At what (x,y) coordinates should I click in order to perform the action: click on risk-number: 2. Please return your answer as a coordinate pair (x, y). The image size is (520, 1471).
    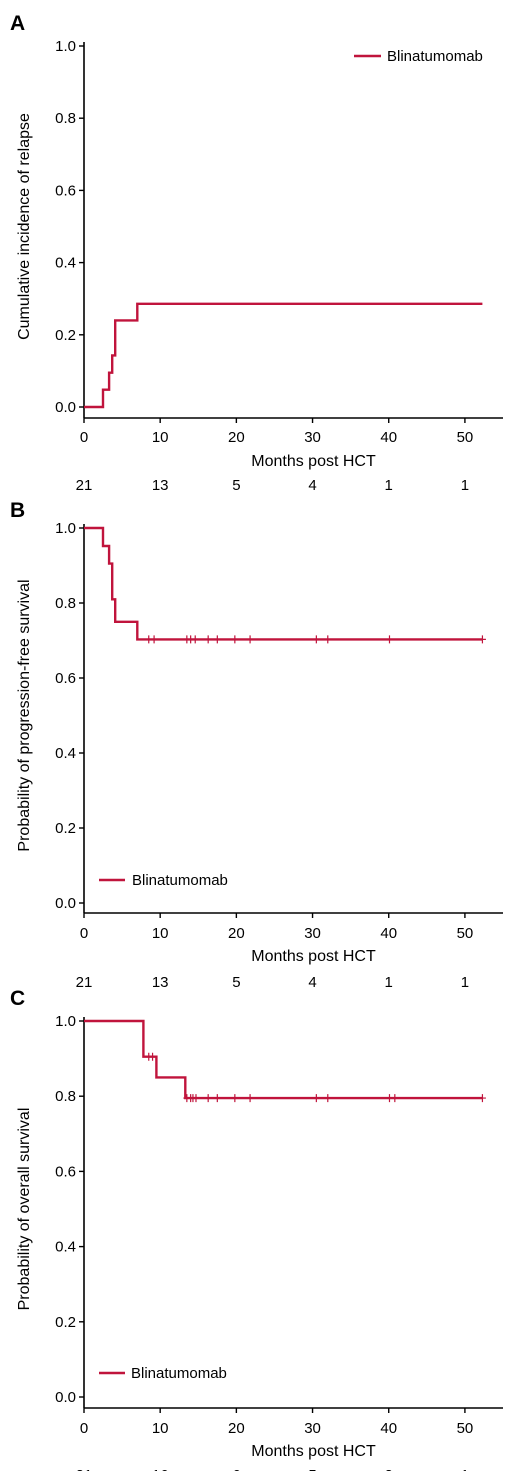
    Looking at the image, I should click on (389, 1469).